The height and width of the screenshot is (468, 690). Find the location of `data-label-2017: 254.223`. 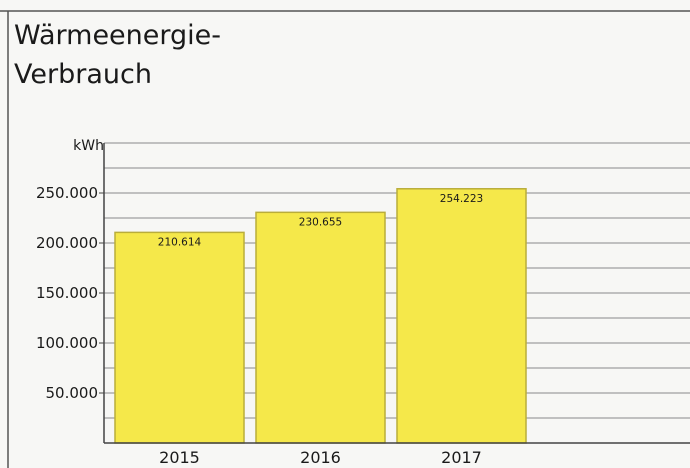

data-label-2017: 254.223 is located at coordinates (461, 199).